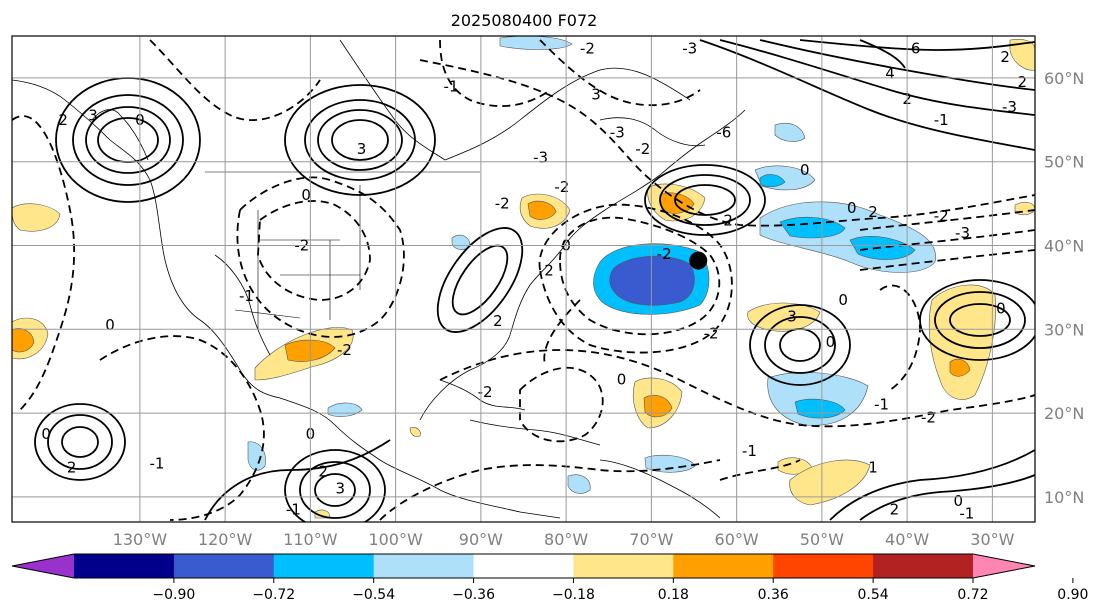 The width and height of the screenshot is (1105, 615). What do you see at coordinates (43, 566) in the screenshot?
I see `colorbar-extend-min` at bounding box center [43, 566].